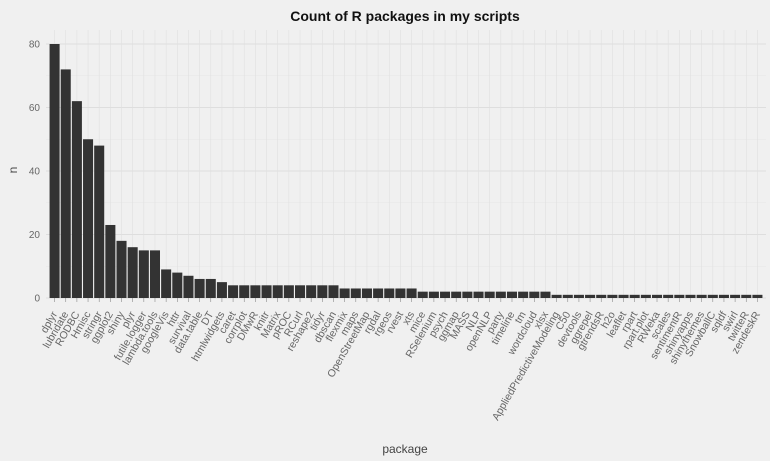  I want to click on y-tick-label: 0, so click(37, 299).